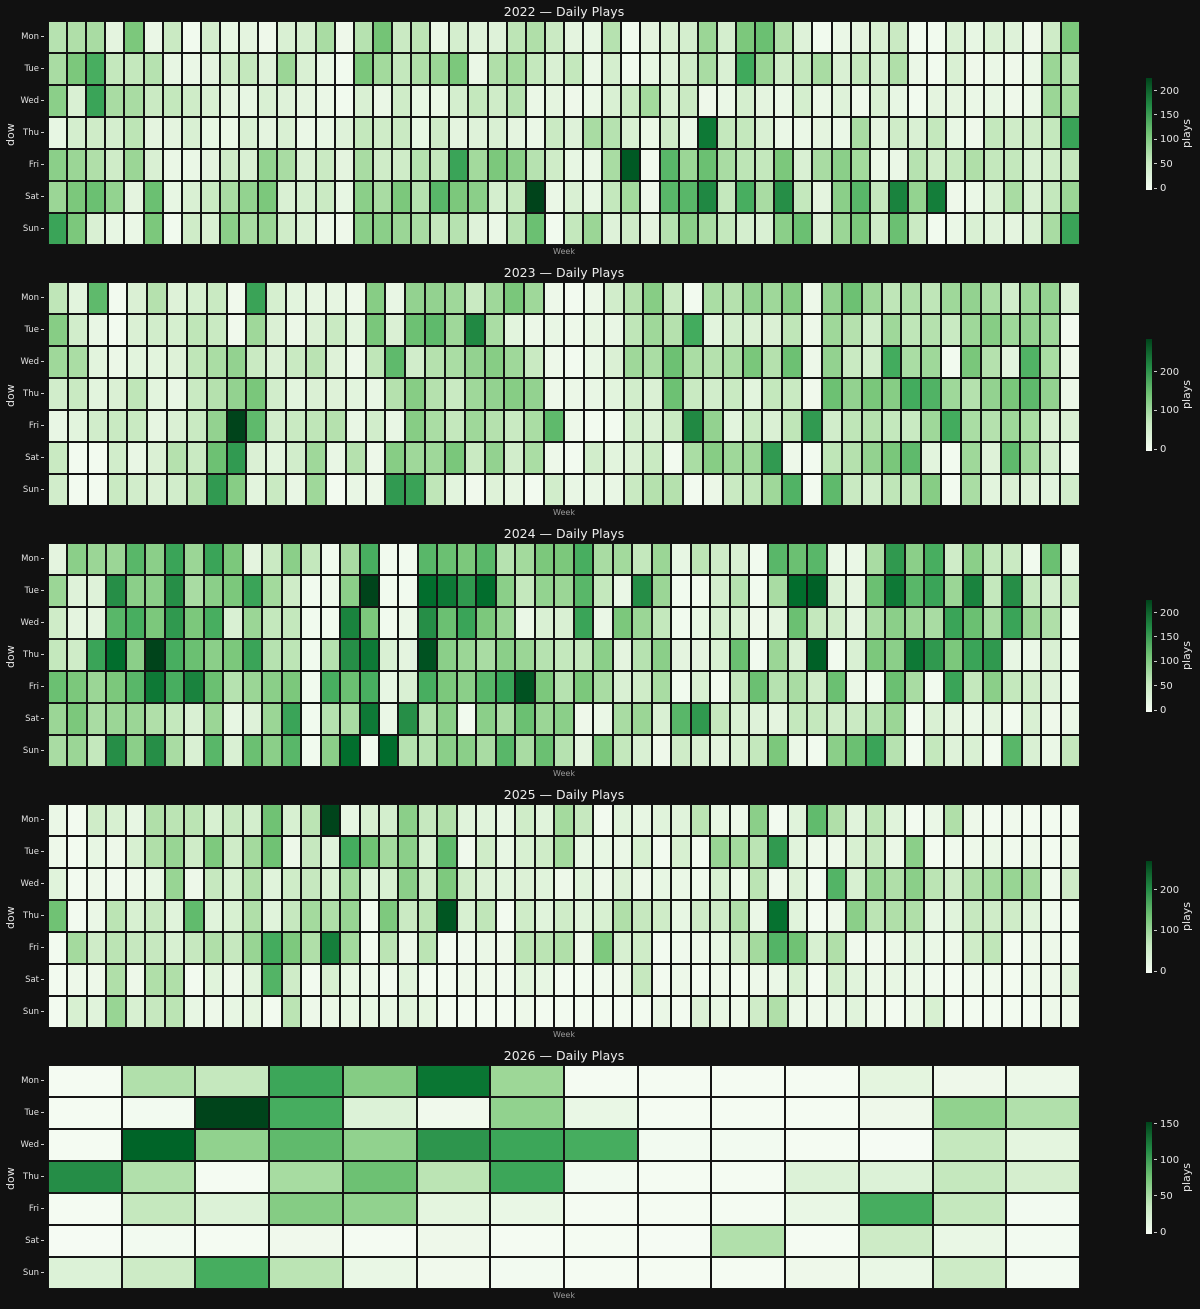 This screenshot has width=1200, height=1309. Describe the element at coordinates (1166, 1124) in the screenshot. I see `colorbar-tick: 150` at that location.